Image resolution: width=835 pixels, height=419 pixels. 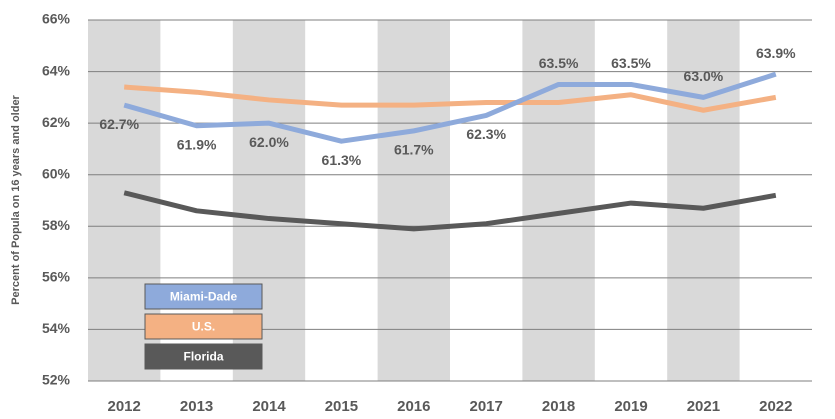 What do you see at coordinates (56, 70) in the screenshot?
I see `y-tick-label: 64%` at bounding box center [56, 70].